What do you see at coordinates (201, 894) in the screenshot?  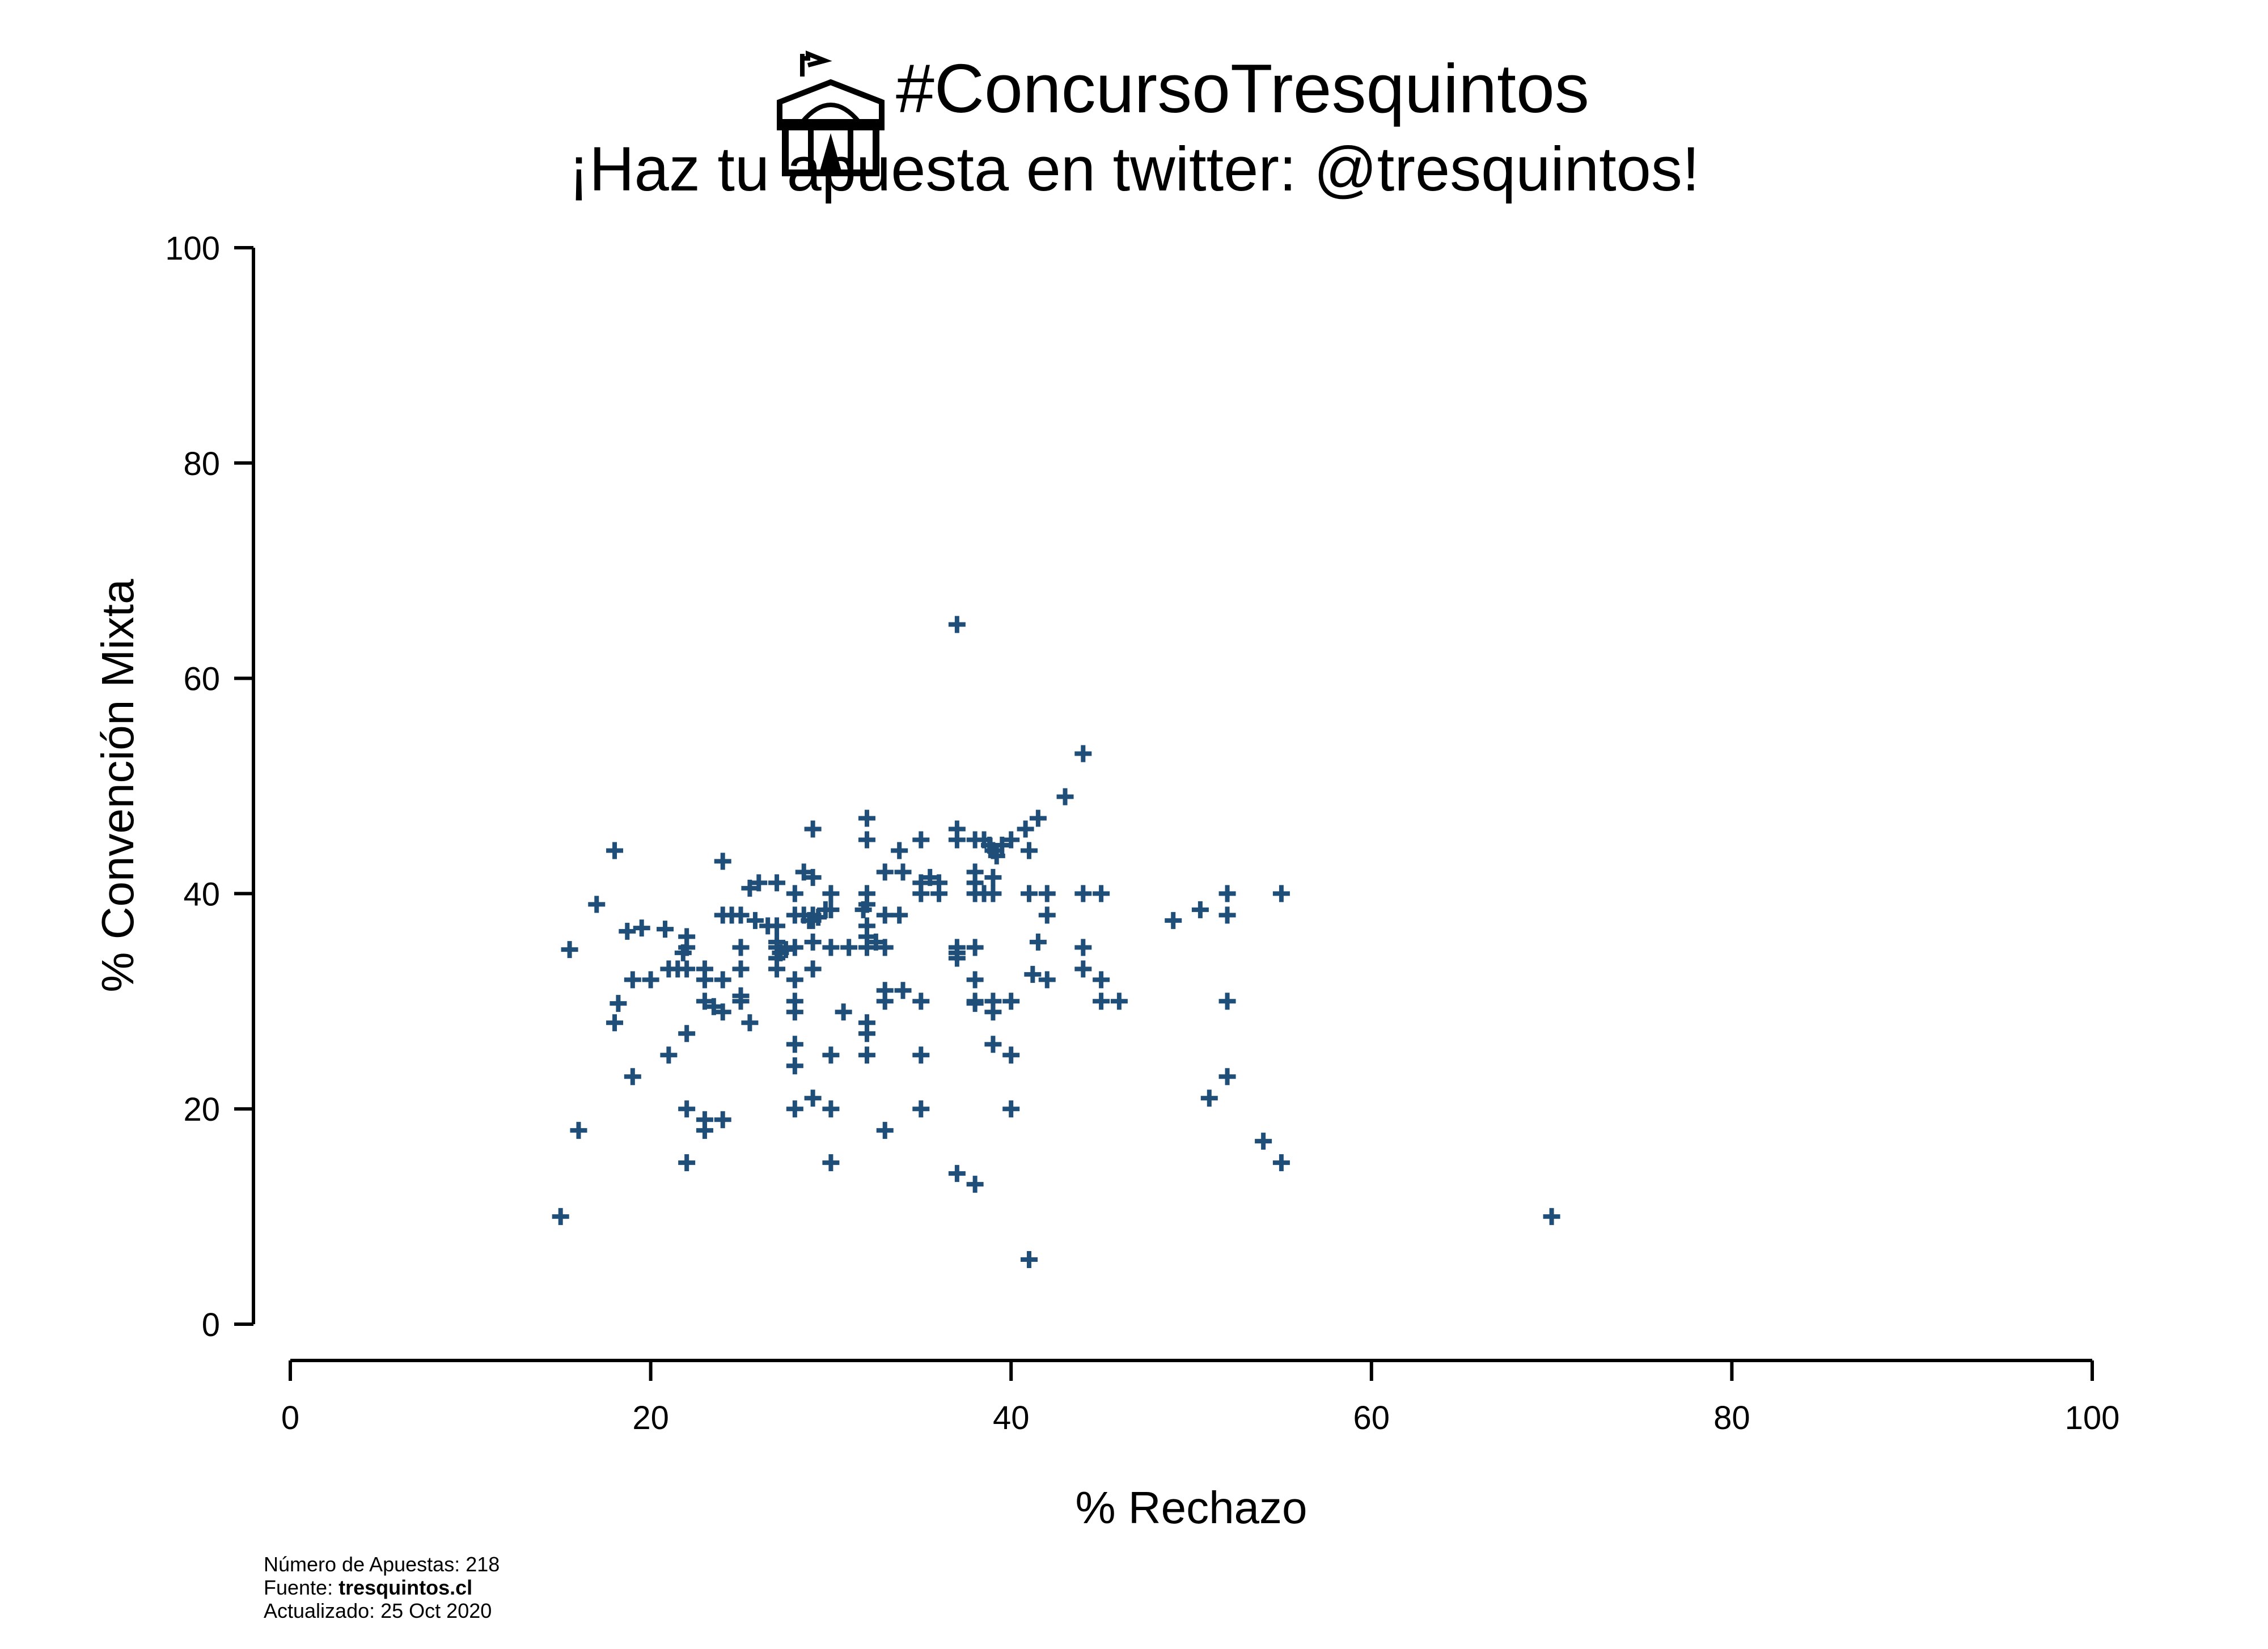 I see `y-tick-label: 40` at bounding box center [201, 894].